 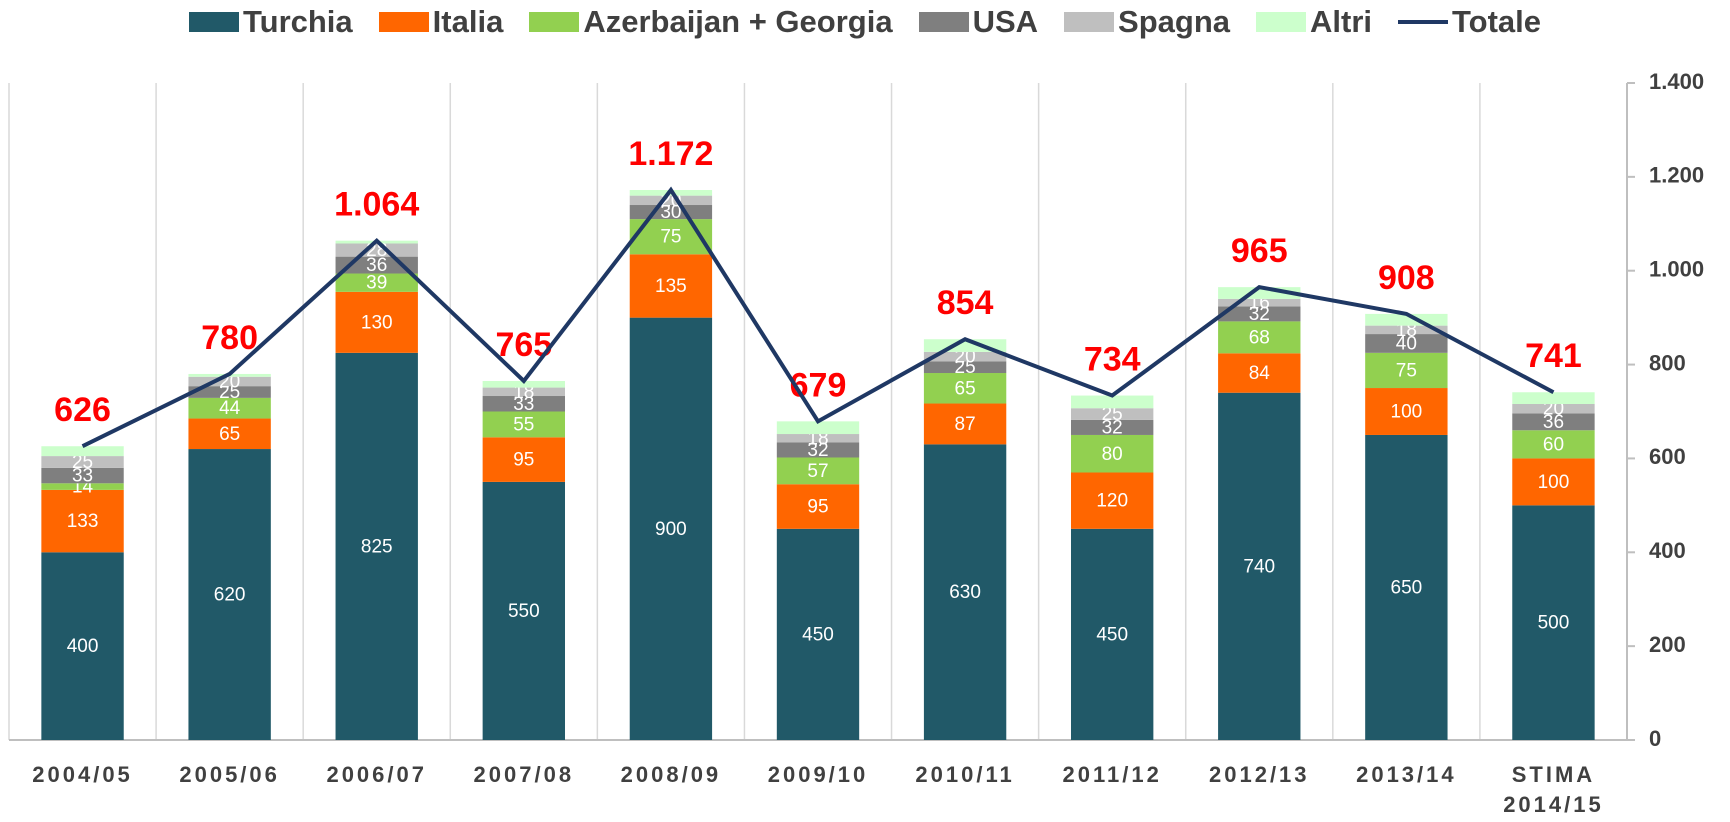 What do you see at coordinates (1341, 21) in the screenshot?
I see `legend-label: Altri` at bounding box center [1341, 21].